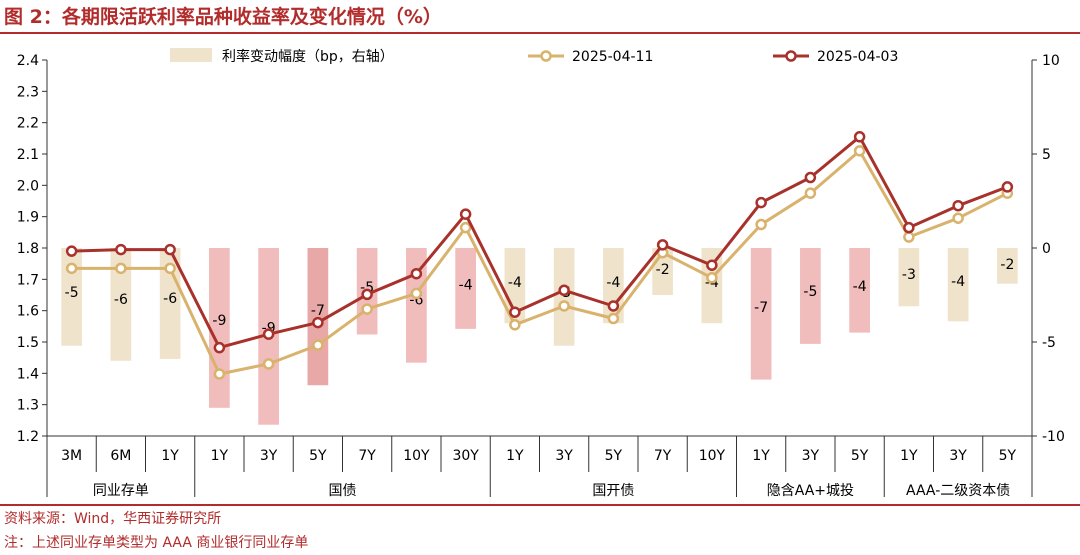 This screenshot has height=555, width=1080. Describe the element at coordinates (308, 56) in the screenshot. I see `legend-bar-label: 利率变动幅度（bp，右轴）` at that location.